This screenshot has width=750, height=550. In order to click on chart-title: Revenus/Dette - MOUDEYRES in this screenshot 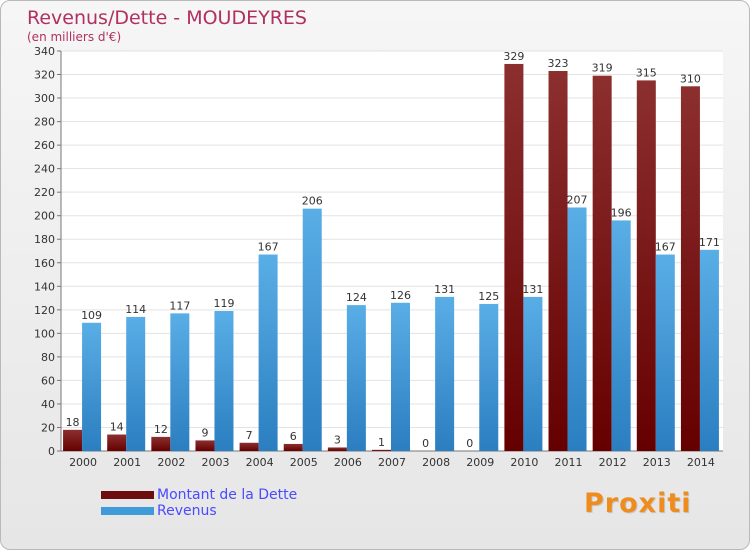, I will do `click(167, 18)`.